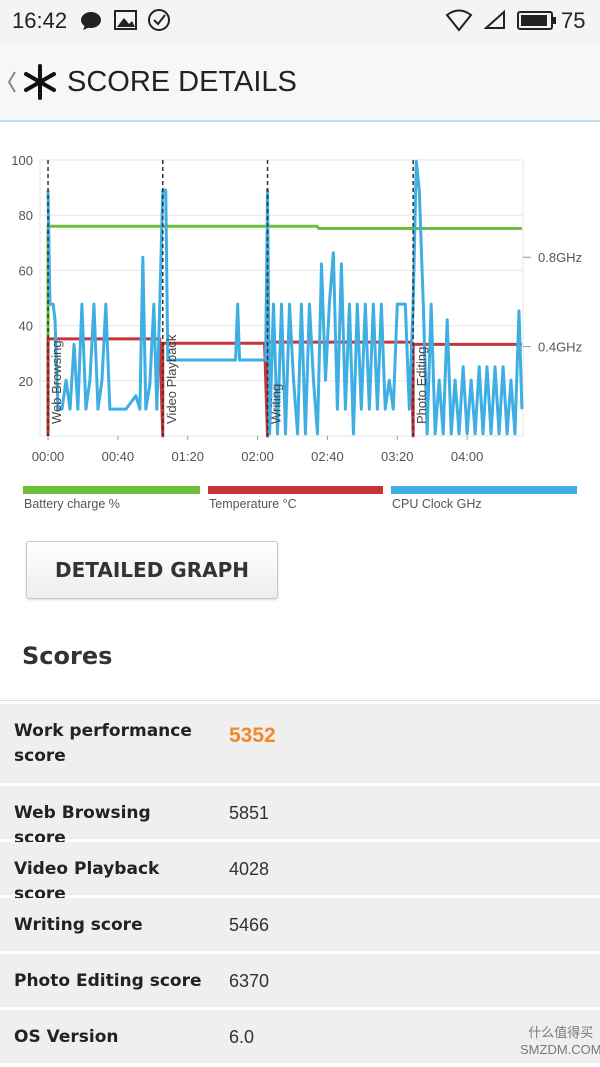  What do you see at coordinates (437, 504) in the screenshot?
I see `legend-label: CPU Clock GHz` at bounding box center [437, 504].